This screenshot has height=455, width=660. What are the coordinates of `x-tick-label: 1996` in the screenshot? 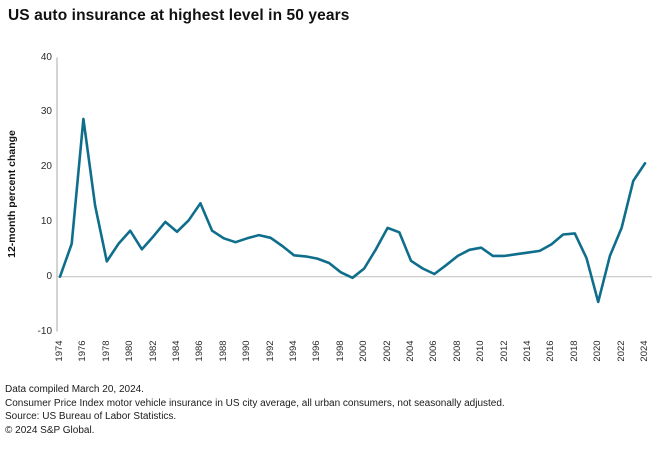 It's located at (317, 351).